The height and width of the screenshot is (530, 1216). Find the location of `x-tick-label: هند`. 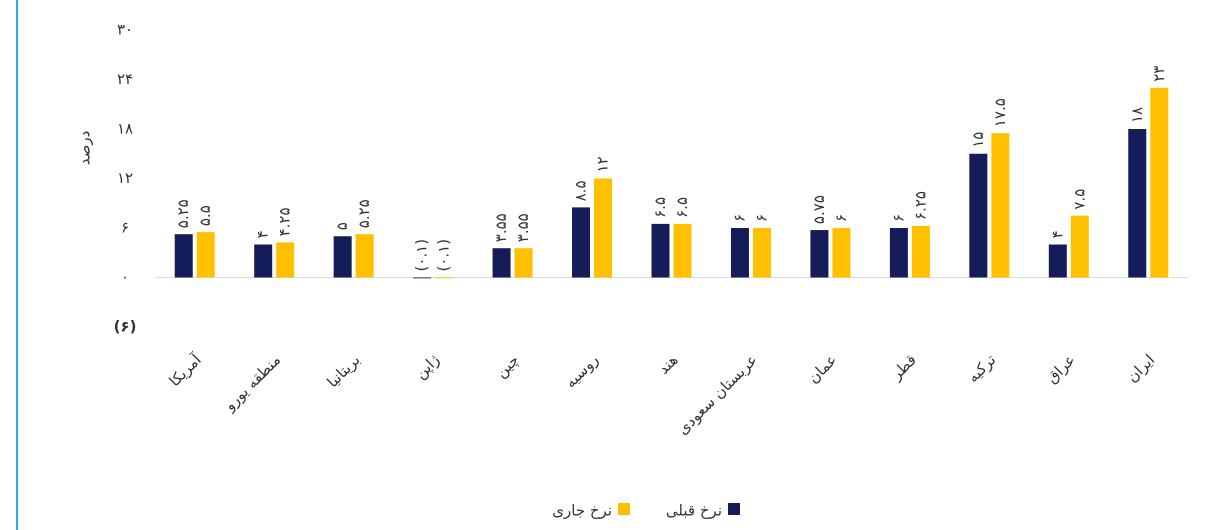

x-tick-label: هند is located at coordinates (667, 364).